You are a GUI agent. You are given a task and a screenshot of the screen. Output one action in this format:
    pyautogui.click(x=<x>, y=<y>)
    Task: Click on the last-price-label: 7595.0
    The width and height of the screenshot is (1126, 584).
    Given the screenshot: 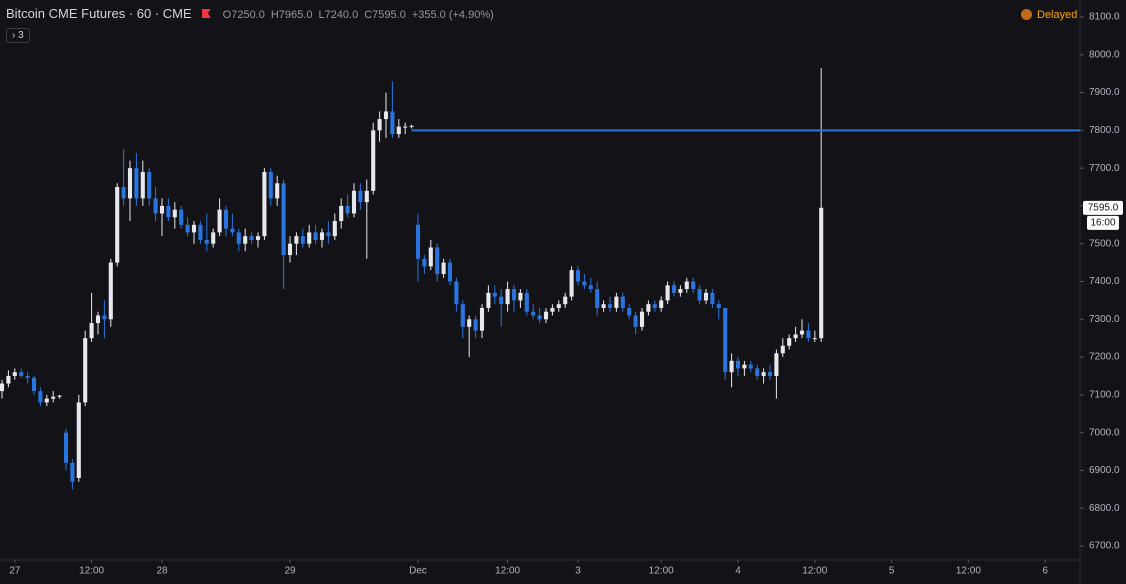 What is the action you would take?
    pyautogui.click(x=1103, y=207)
    